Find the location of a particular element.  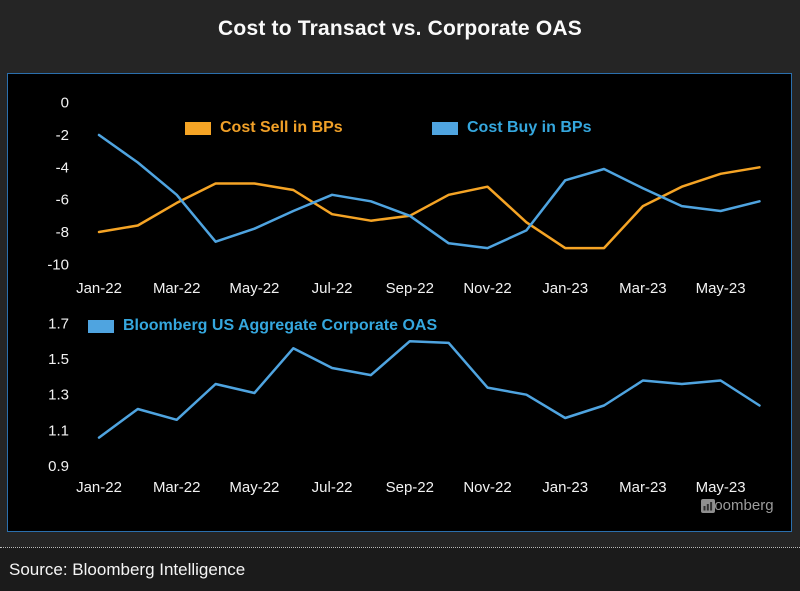

bloomberg-watermark-text: Bloomberg is located at coordinates (737, 505).